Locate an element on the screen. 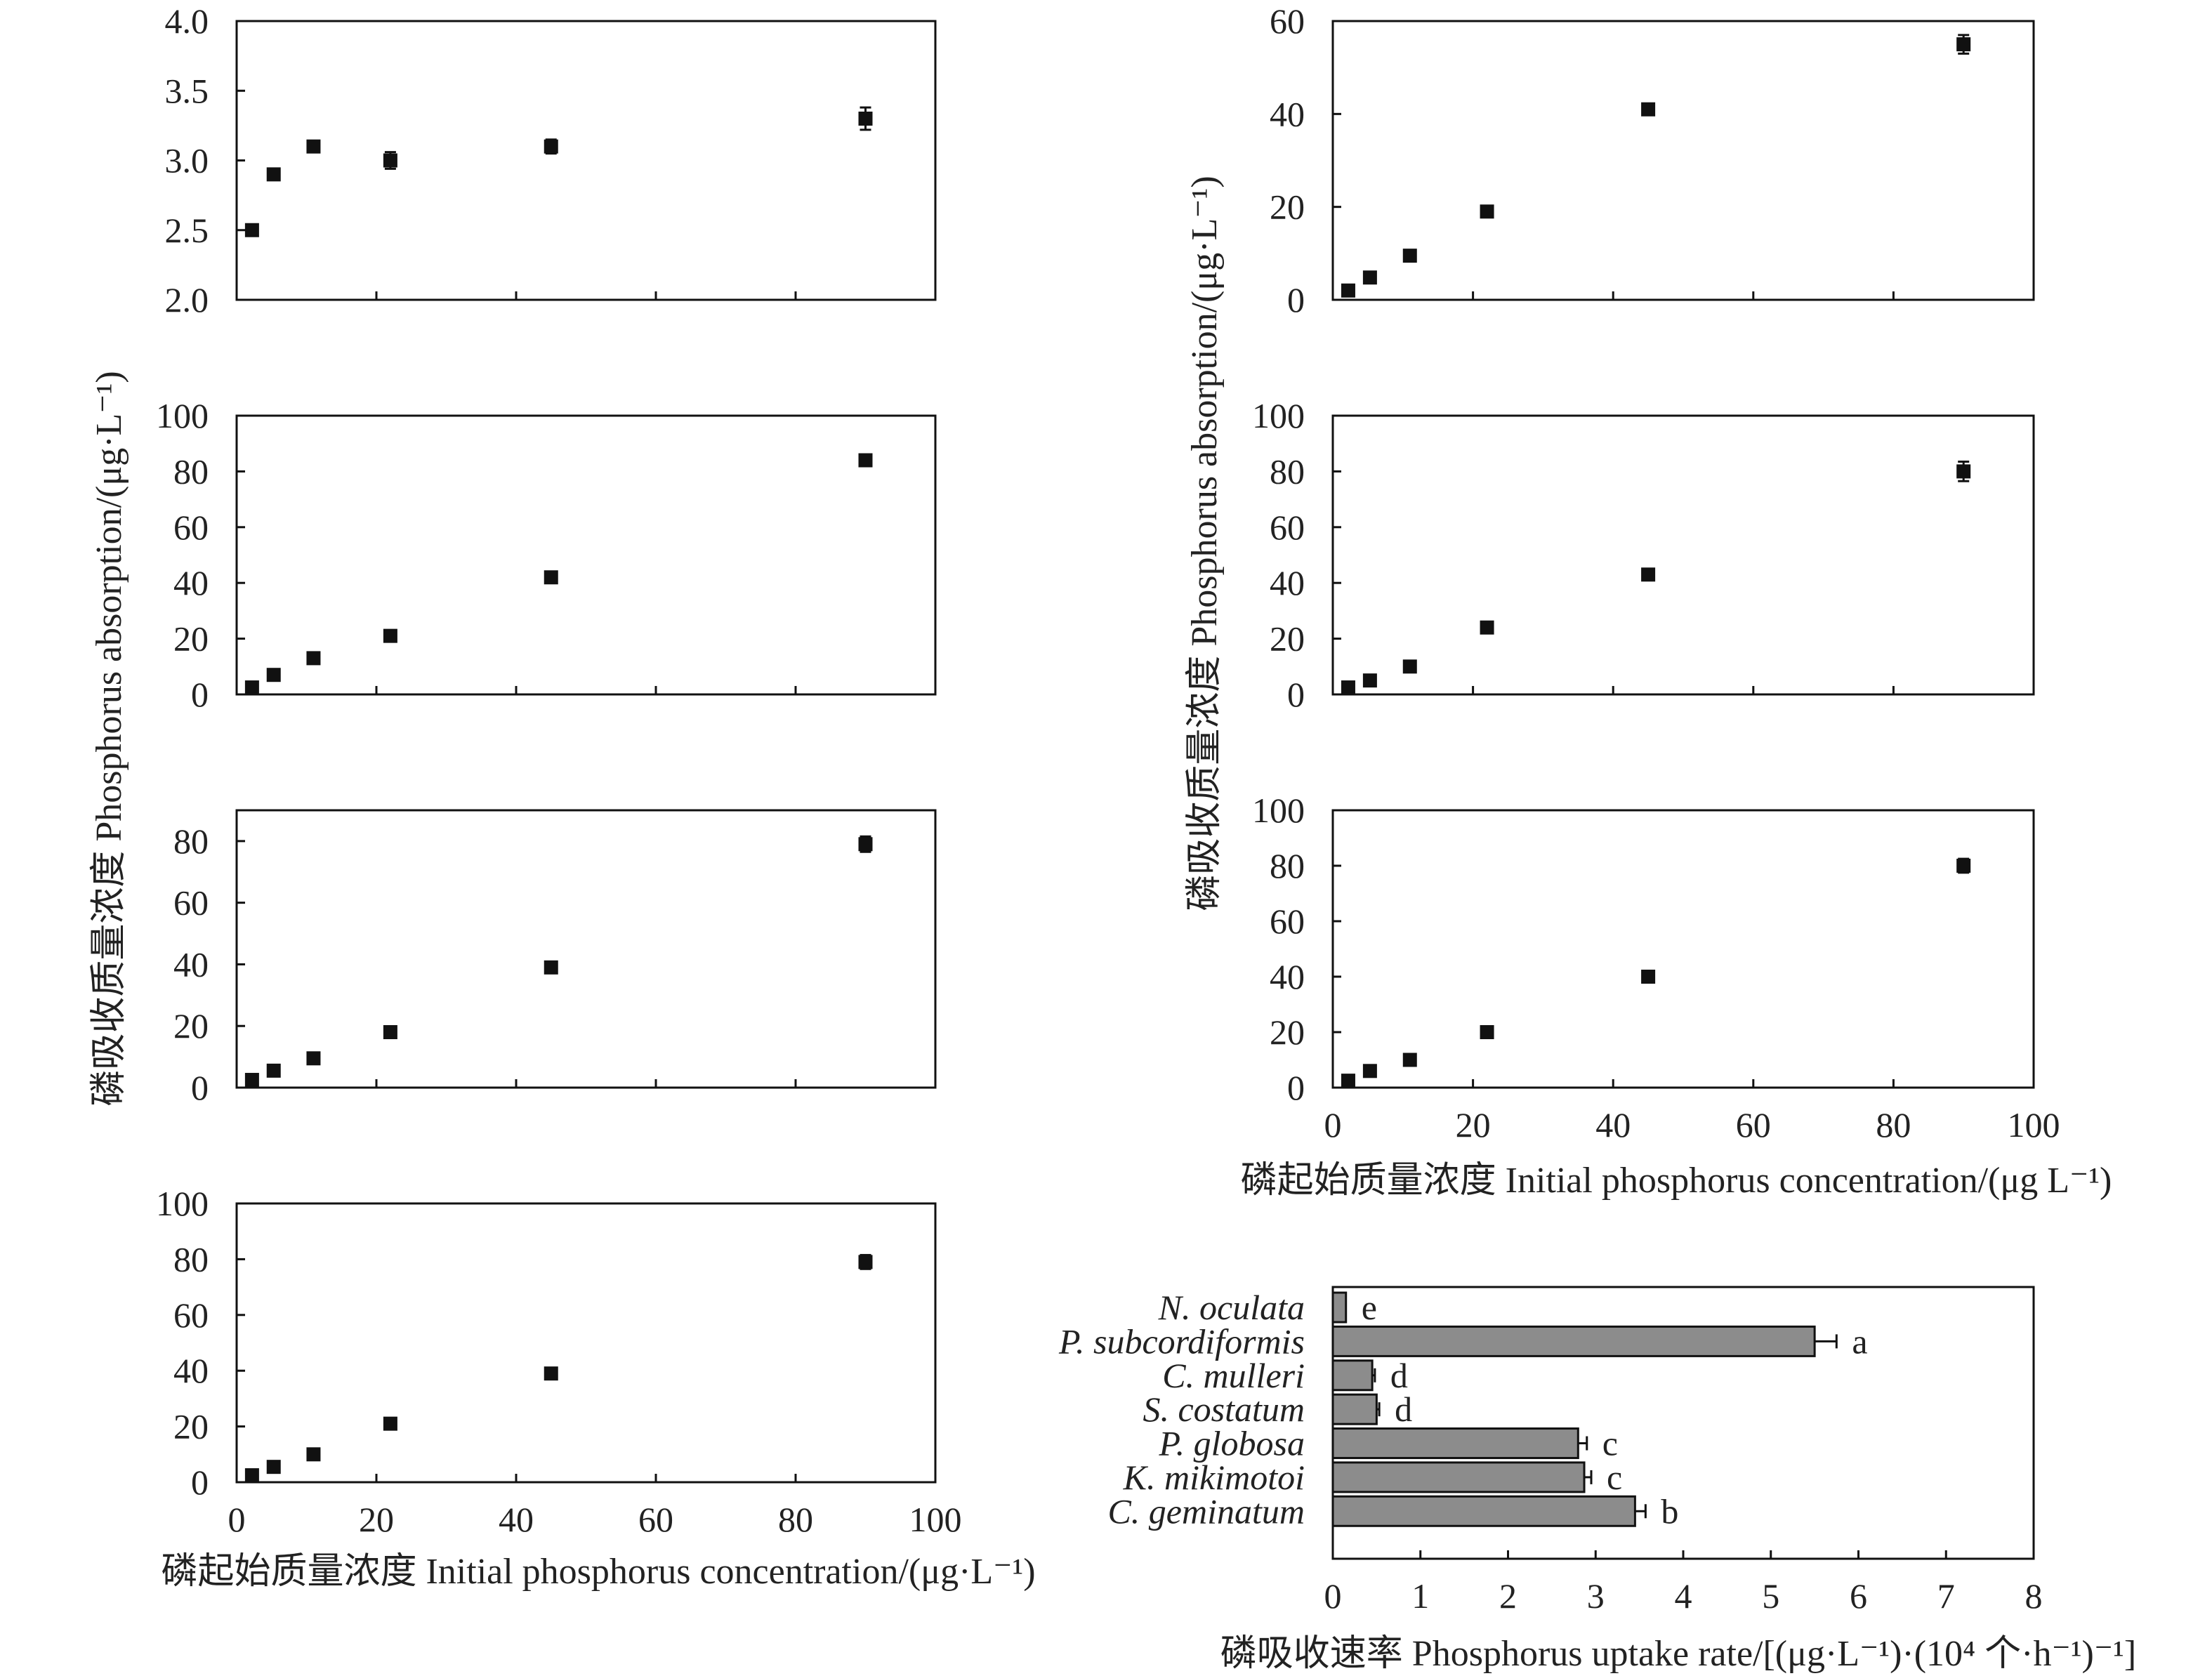 This screenshot has width=2212, height=1676. y-tick-label: 2.5 is located at coordinates (187, 230).